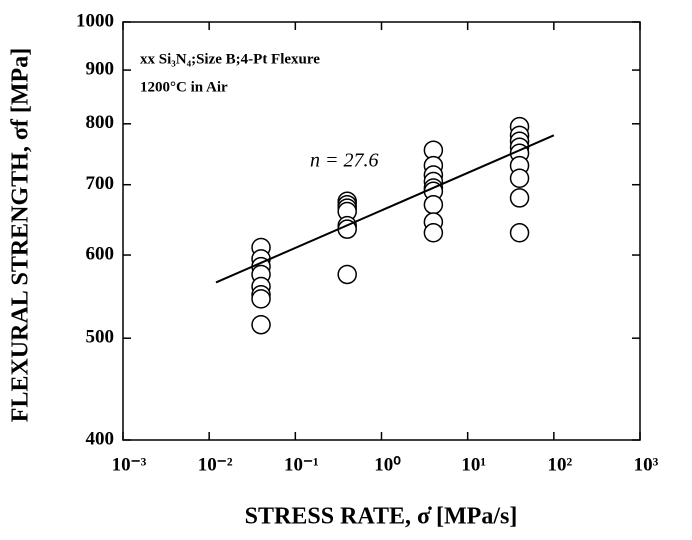 Image resolution: width=692 pixels, height=540 pixels. I want to click on x-tick-label: 10¹, so click(473, 464).